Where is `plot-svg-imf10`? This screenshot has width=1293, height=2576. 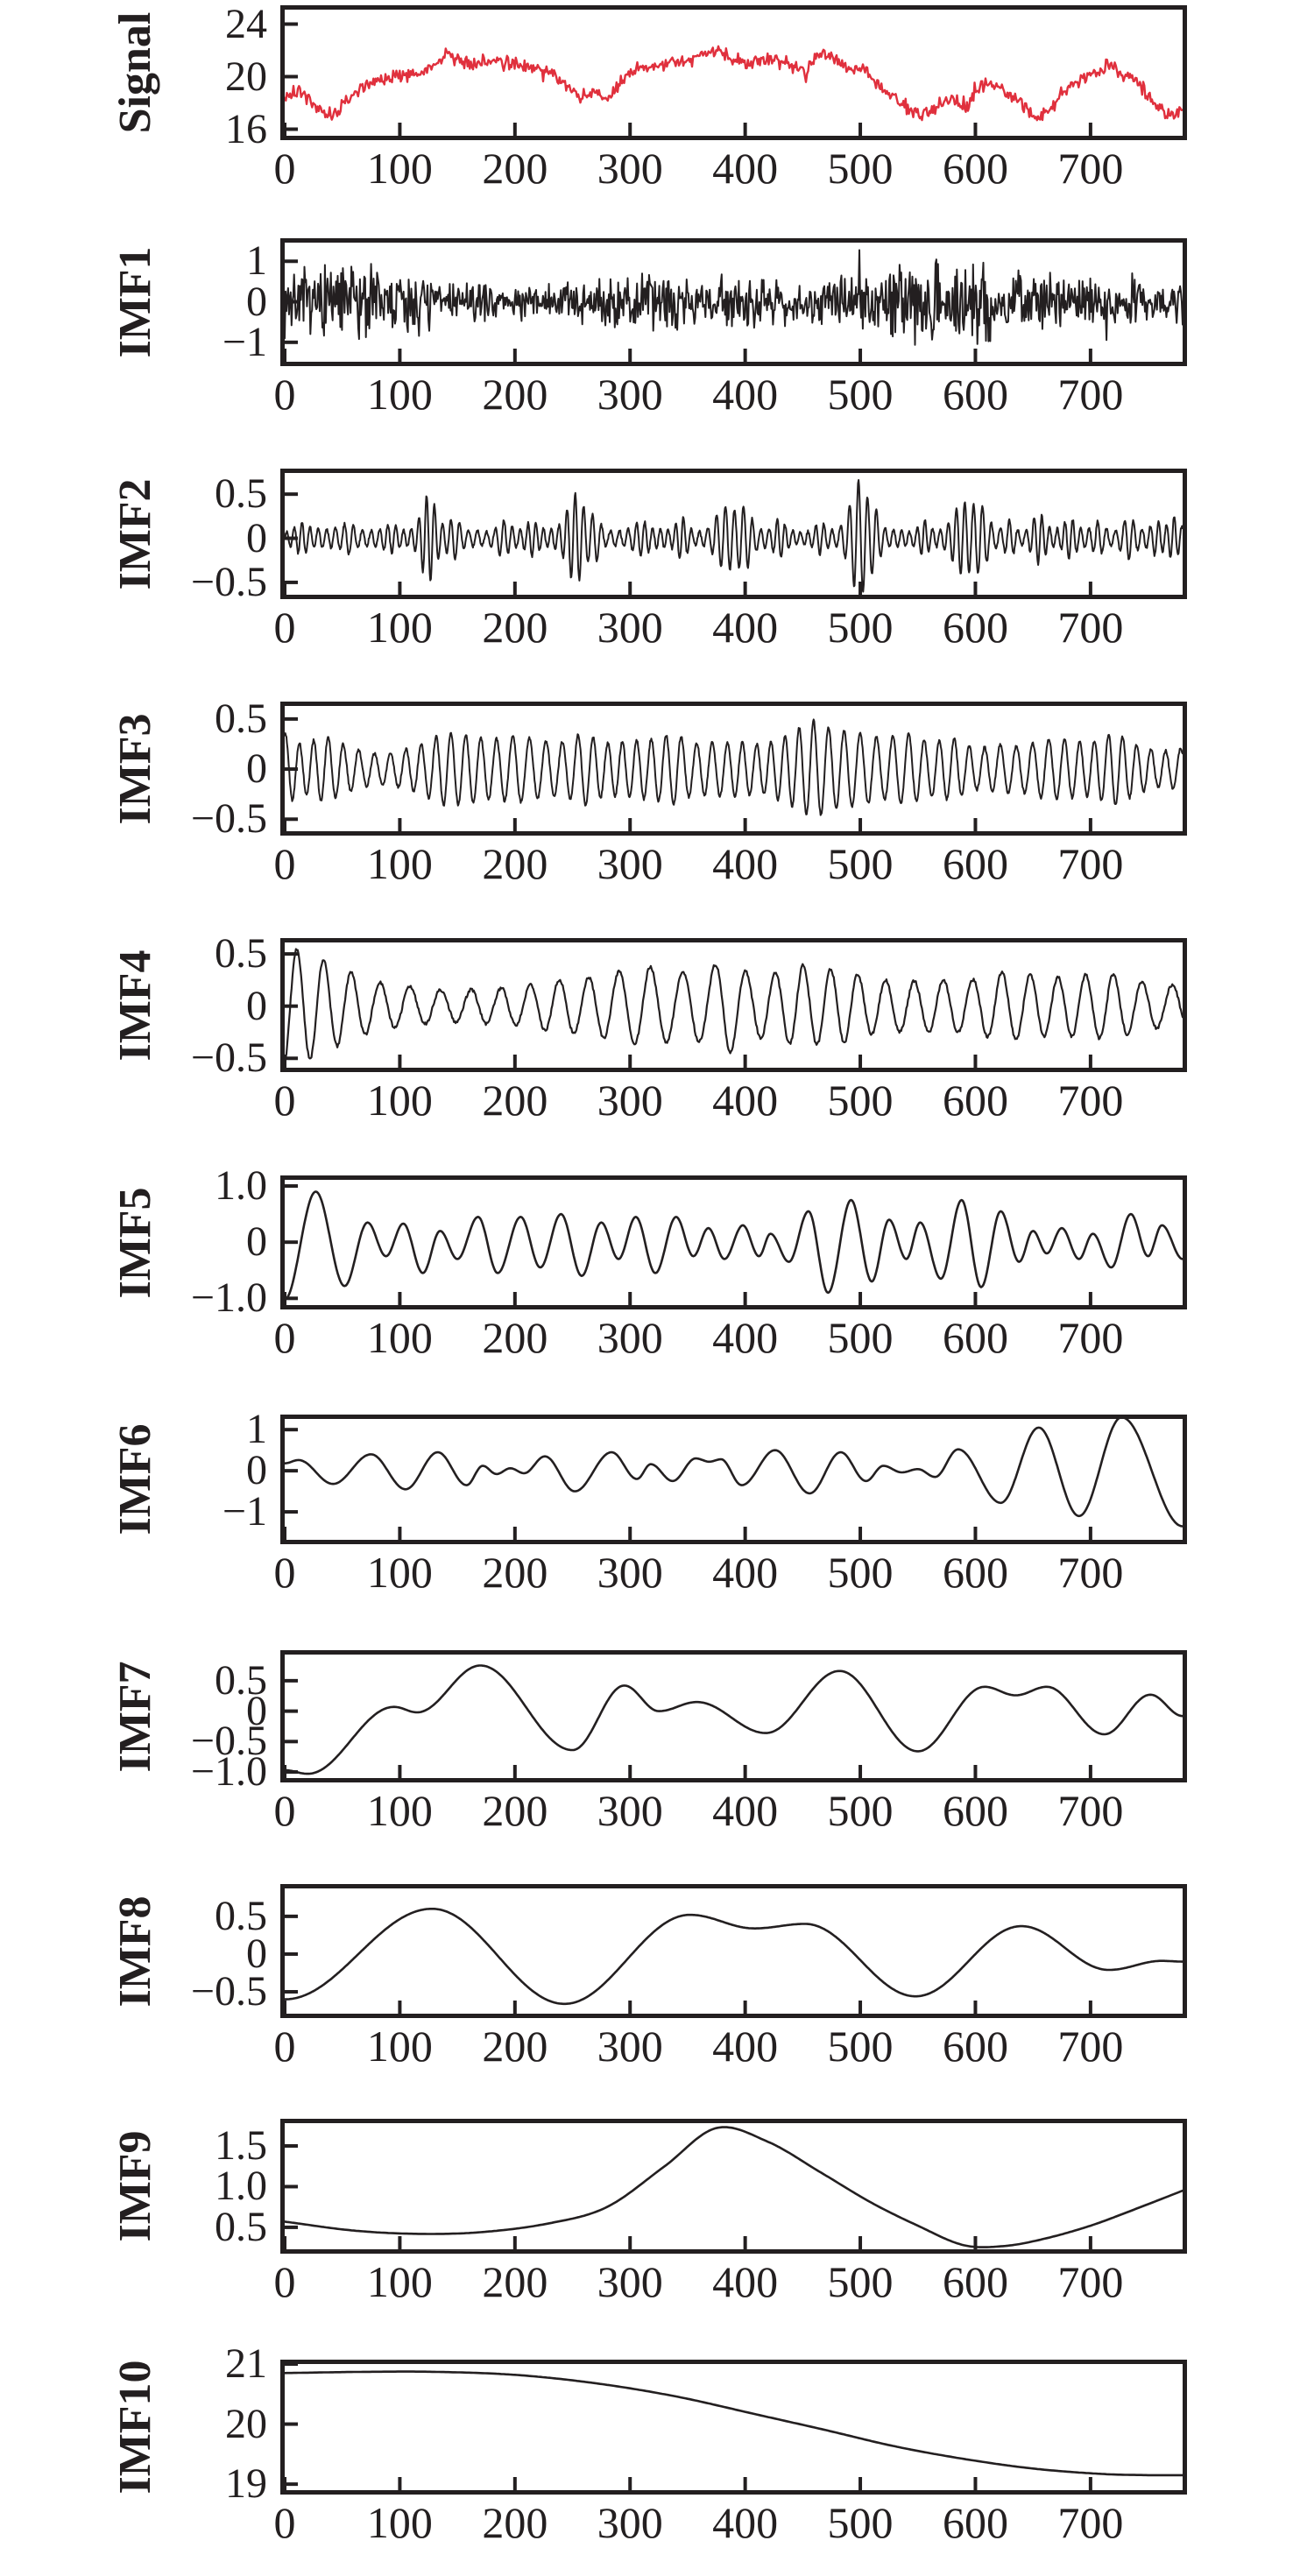
plot-svg-imf10 is located at coordinates (734, 2427).